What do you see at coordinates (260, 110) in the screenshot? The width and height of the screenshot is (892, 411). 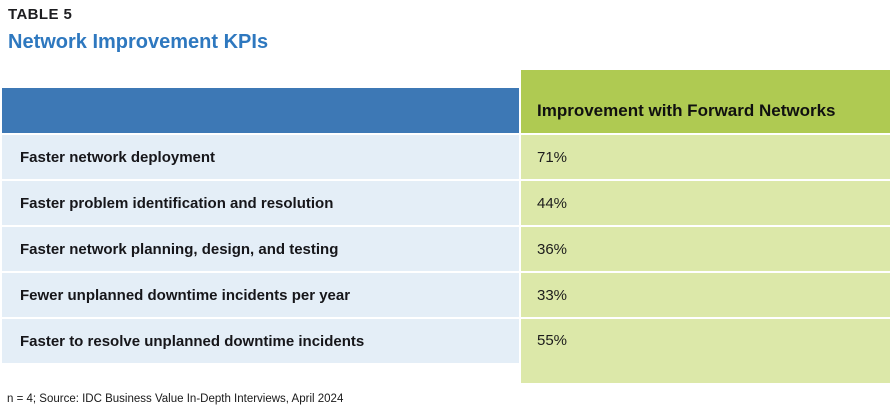 I see `kpi-column-header` at bounding box center [260, 110].